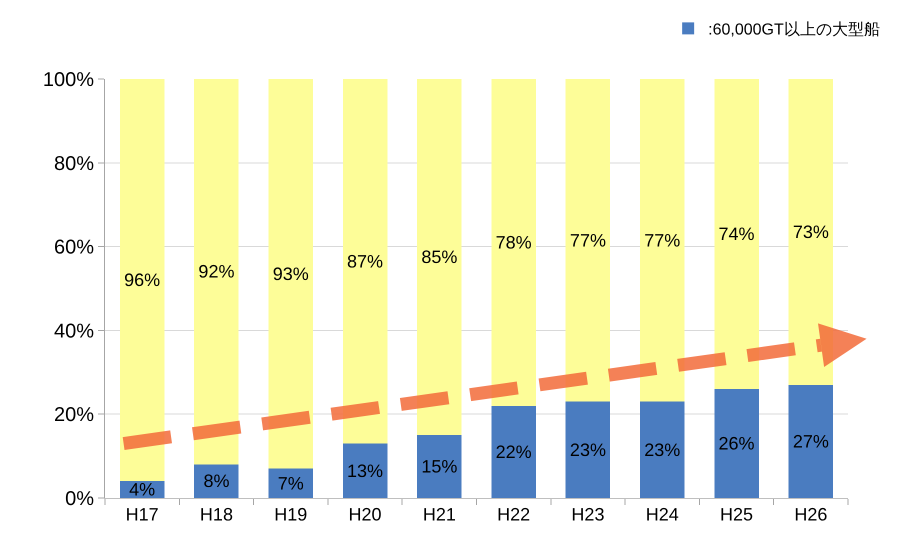  I want to click on y-tick-label: 20%, so click(74, 415).